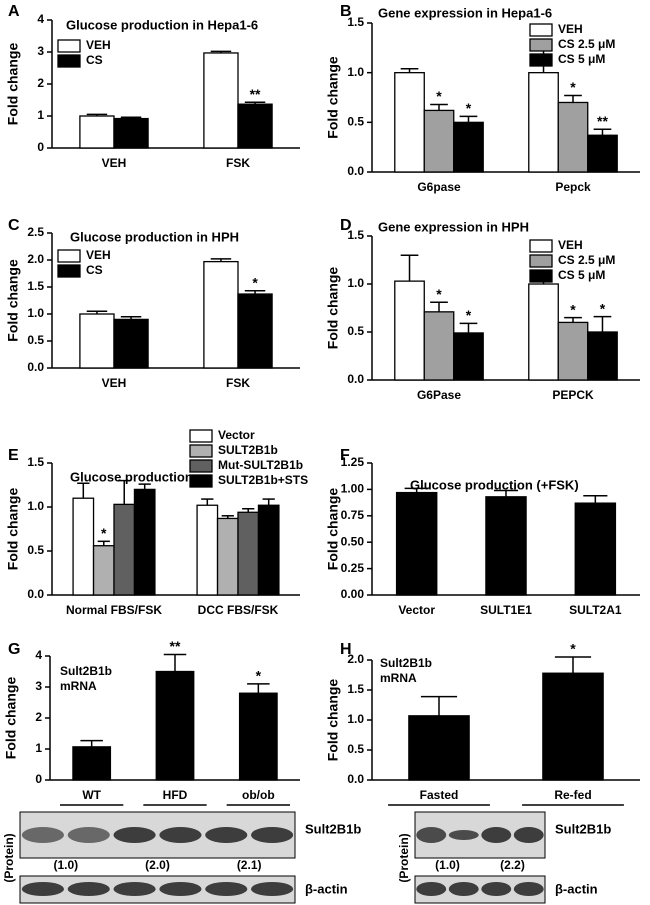  Describe the element at coordinates (131, 476) in the screenshot. I see `chart-title: Glucose production` at that location.